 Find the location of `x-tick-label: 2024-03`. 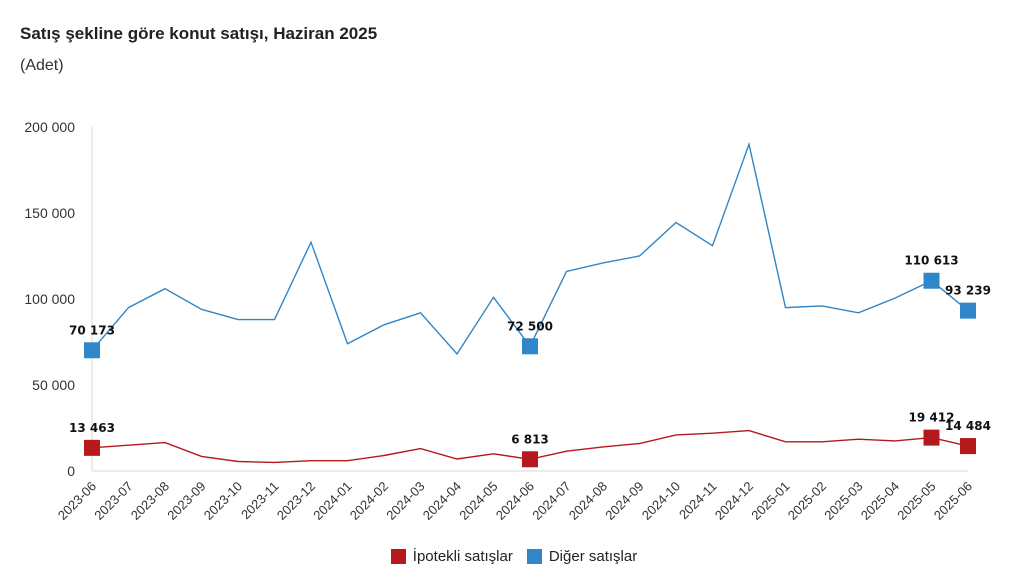

x-tick-label: 2024-03 is located at coordinates (405, 501).